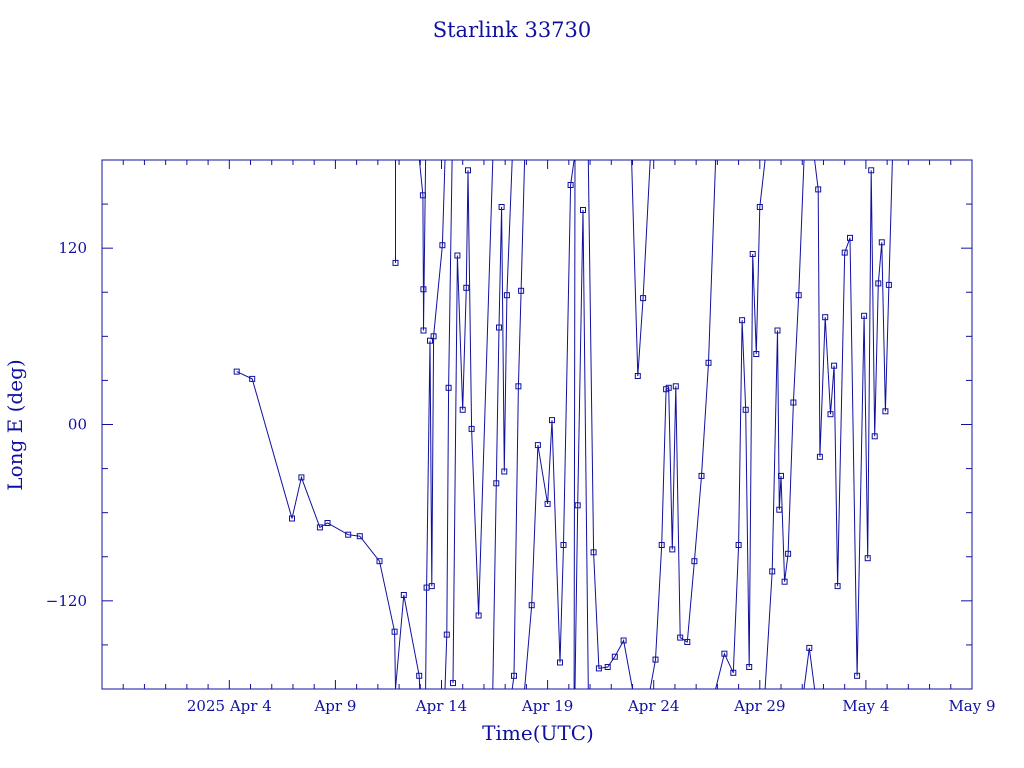 This screenshot has width=1024, height=768. What do you see at coordinates (512, 30) in the screenshot?
I see `chart-title: Starlink 33730` at bounding box center [512, 30].